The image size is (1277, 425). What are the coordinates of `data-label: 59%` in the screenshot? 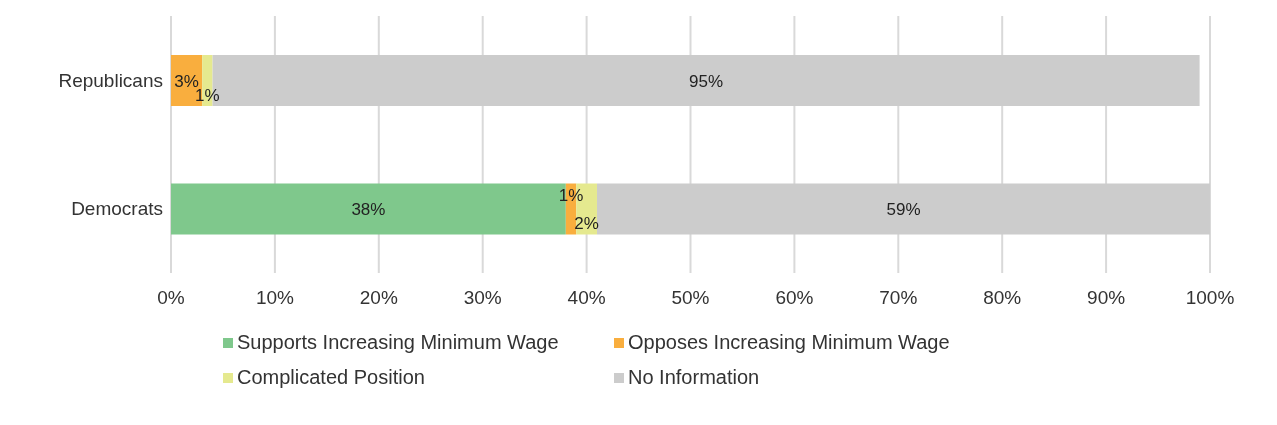 It's located at (903, 209).